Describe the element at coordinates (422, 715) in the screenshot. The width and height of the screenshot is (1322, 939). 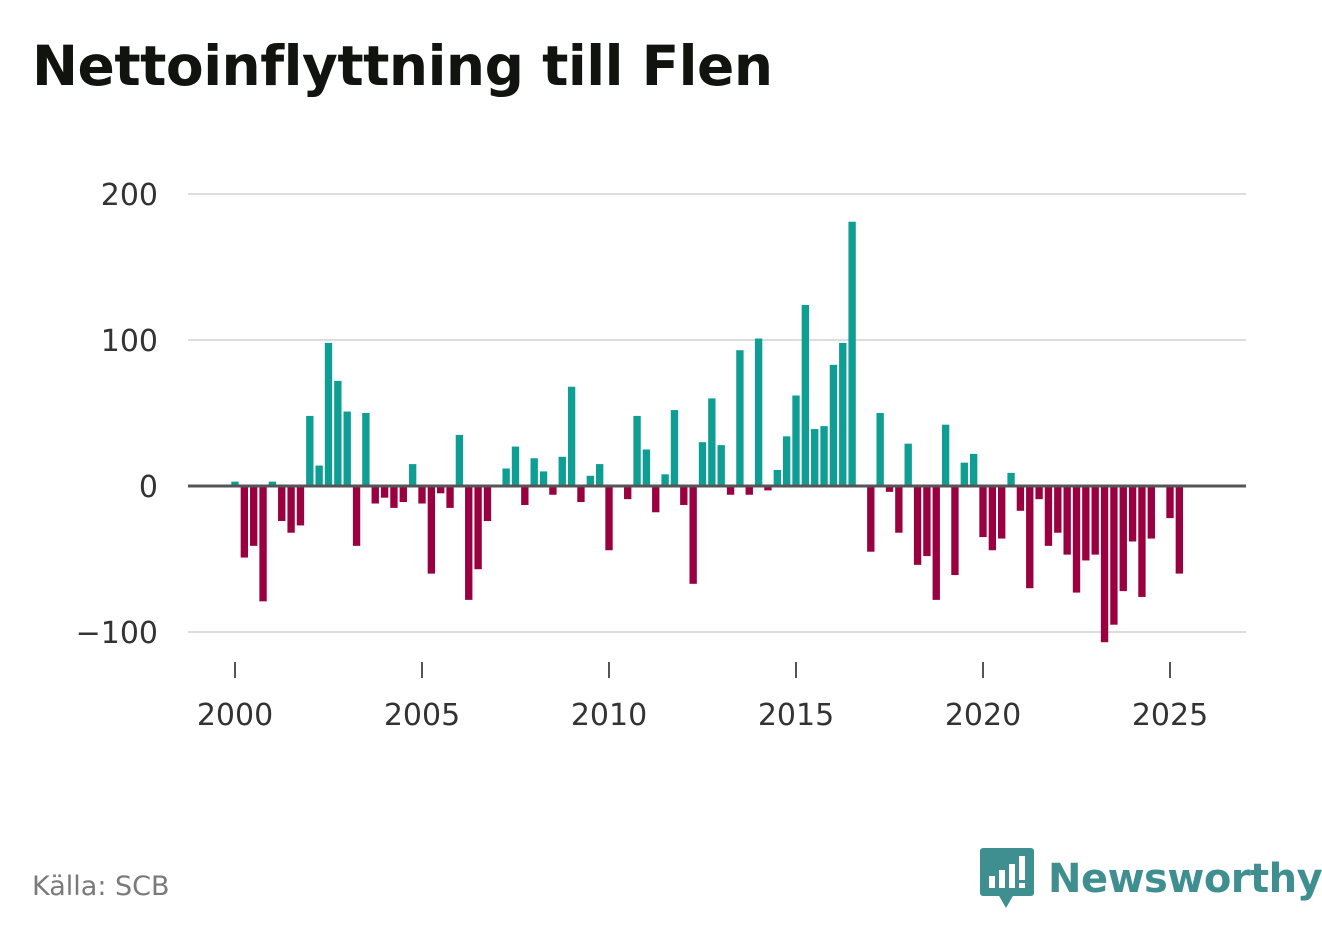
I see `x-tick-label: 2005` at that location.